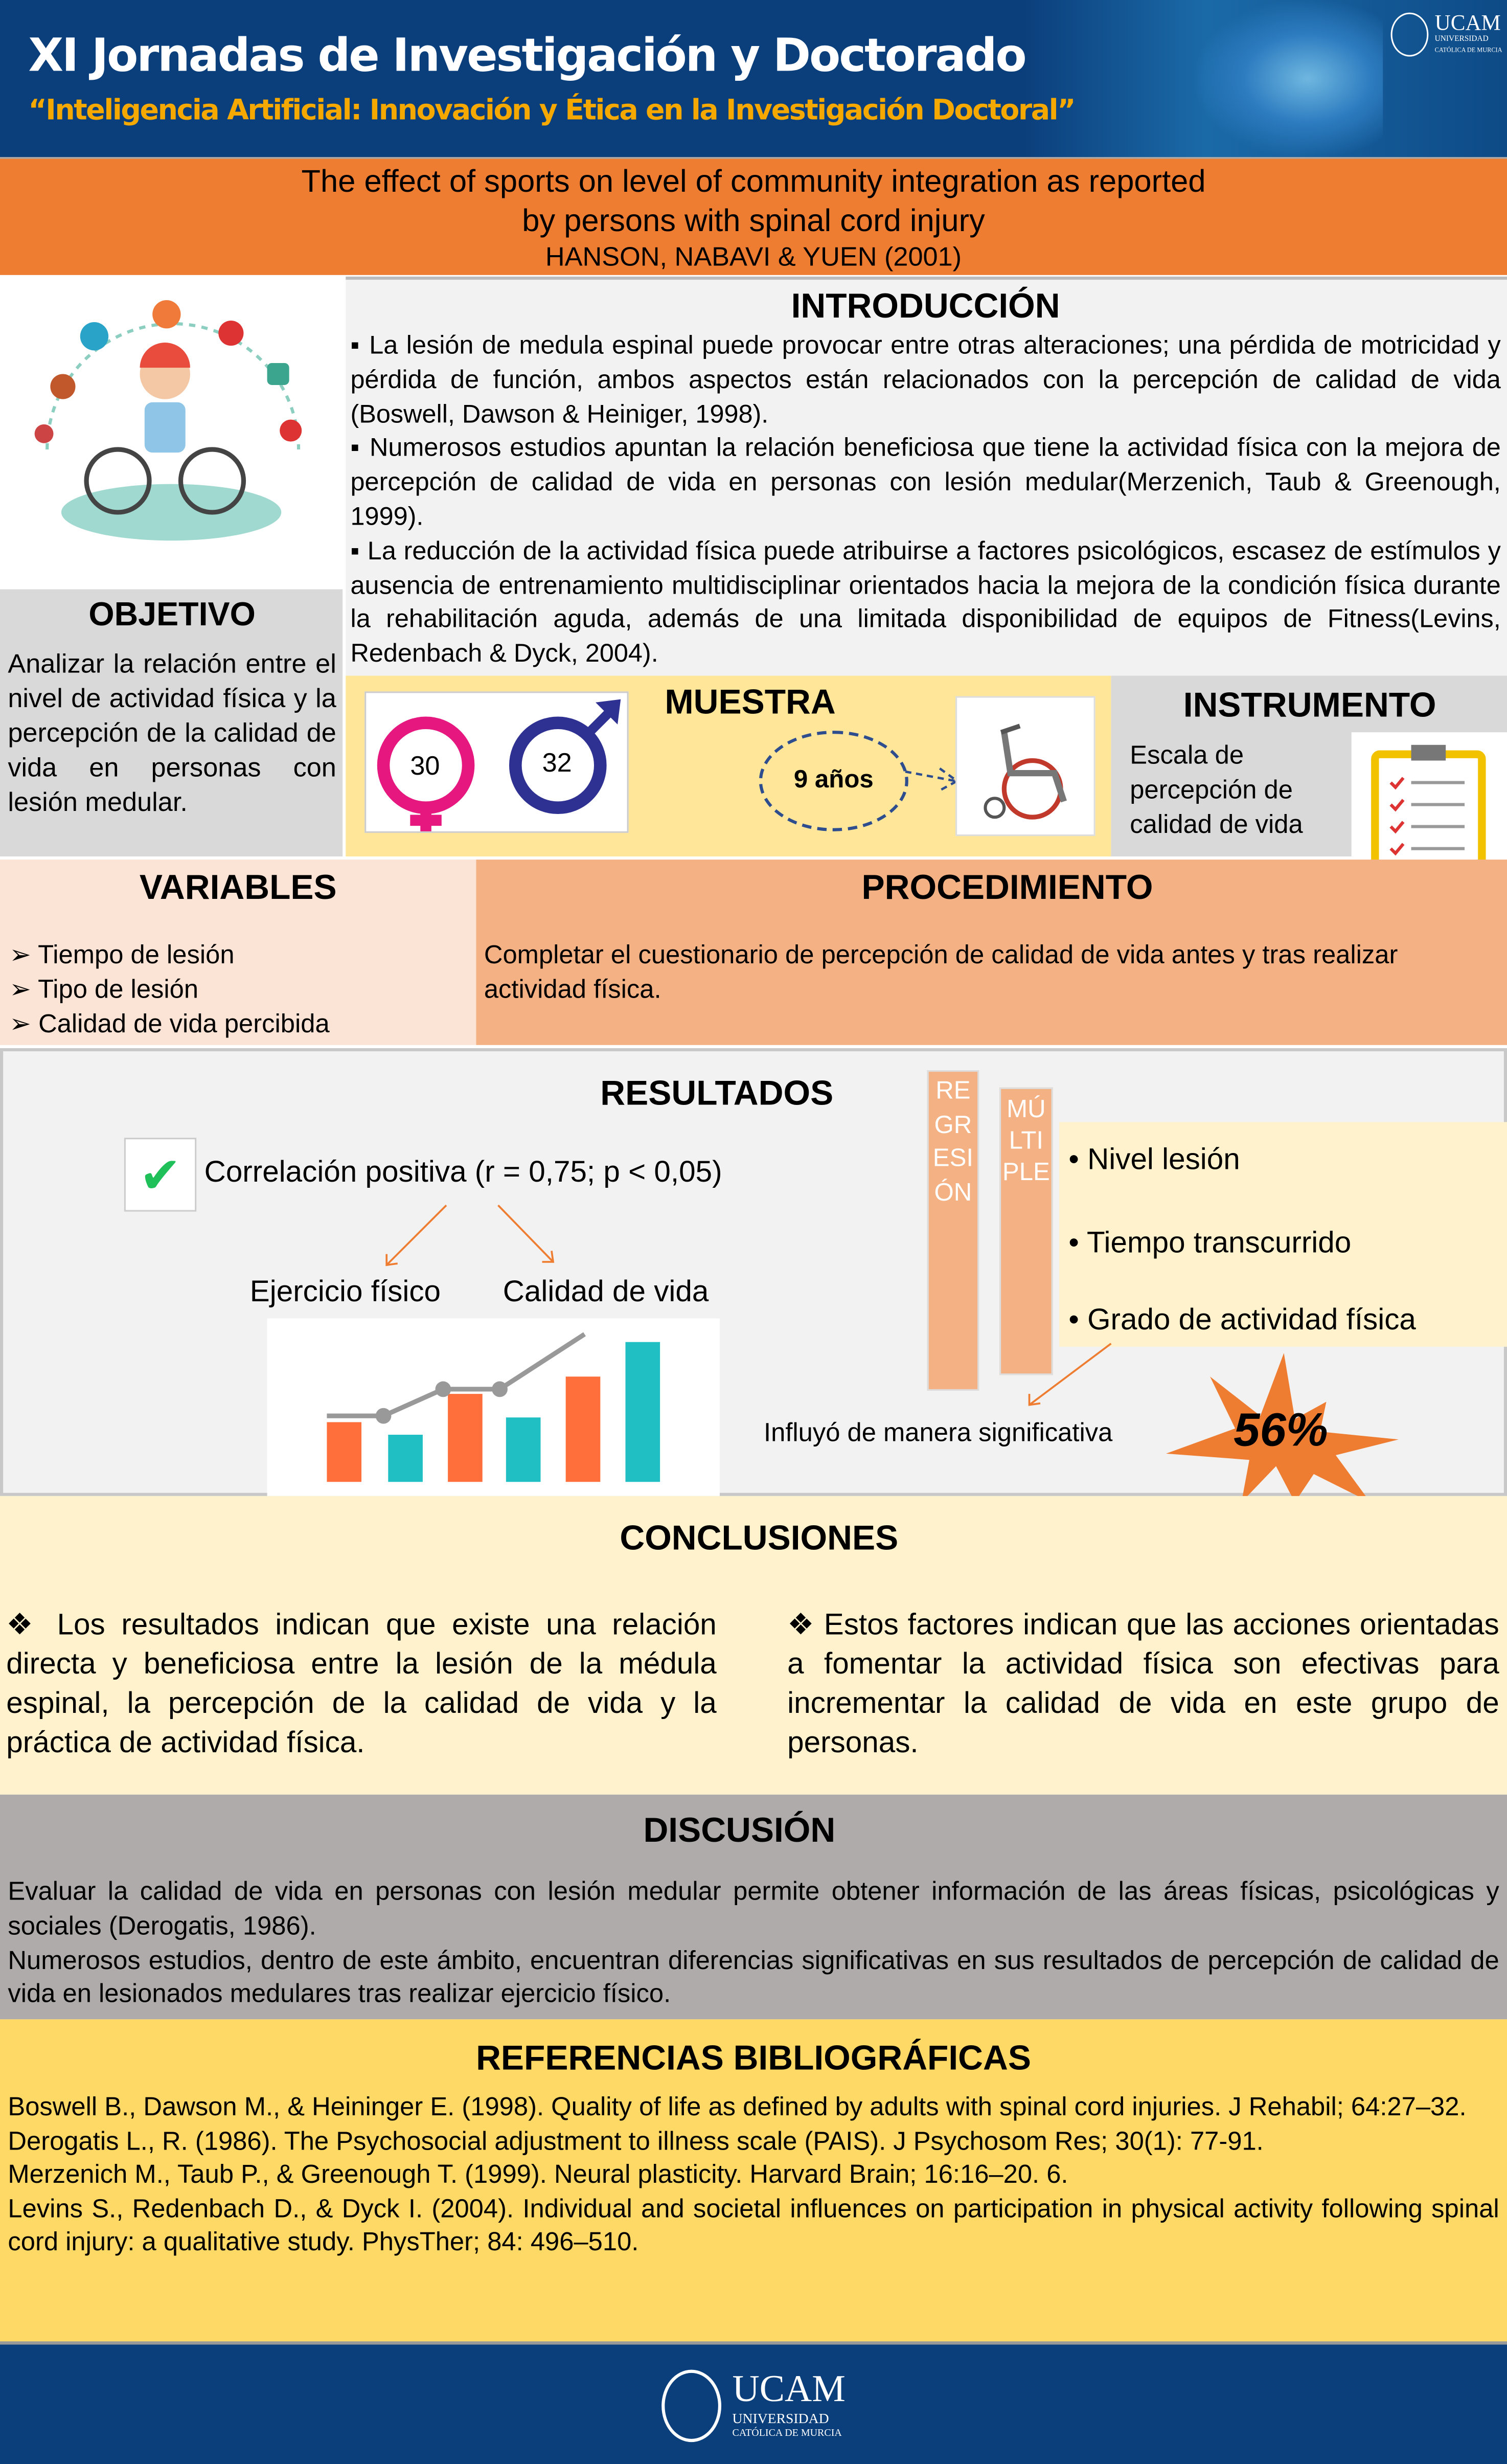 This screenshot has width=1507, height=2464. What do you see at coordinates (1154, 1161) in the screenshot?
I see `factor-item: • Nivel lesión` at bounding box center [1154, 1161].